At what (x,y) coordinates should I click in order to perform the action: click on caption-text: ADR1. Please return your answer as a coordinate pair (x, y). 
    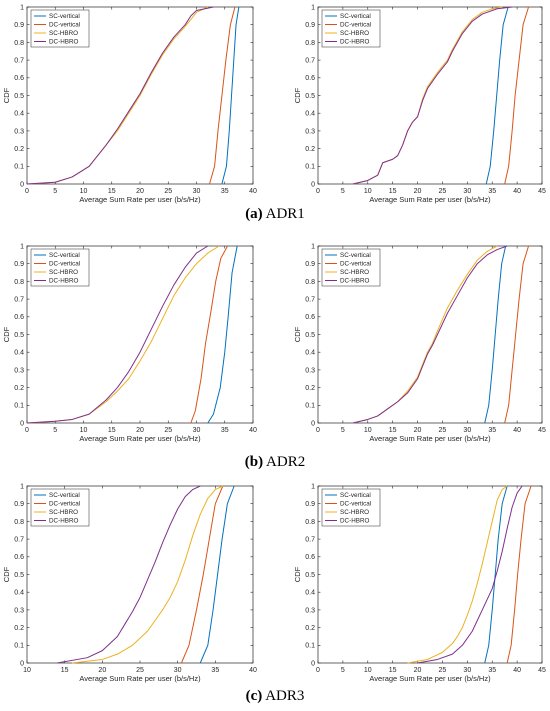
    Looking at the image, I should click on (285, 214).